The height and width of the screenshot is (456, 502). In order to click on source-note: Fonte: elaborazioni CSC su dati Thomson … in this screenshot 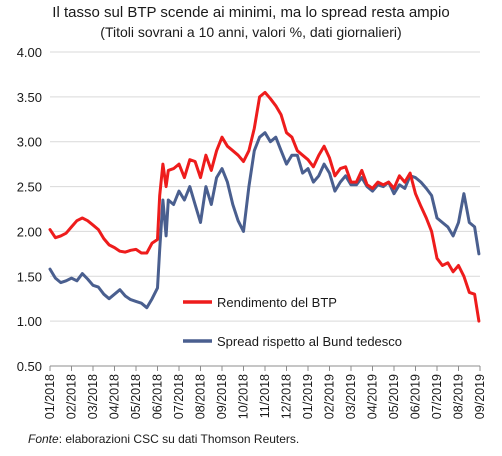, I will do `click(163, 439)`.